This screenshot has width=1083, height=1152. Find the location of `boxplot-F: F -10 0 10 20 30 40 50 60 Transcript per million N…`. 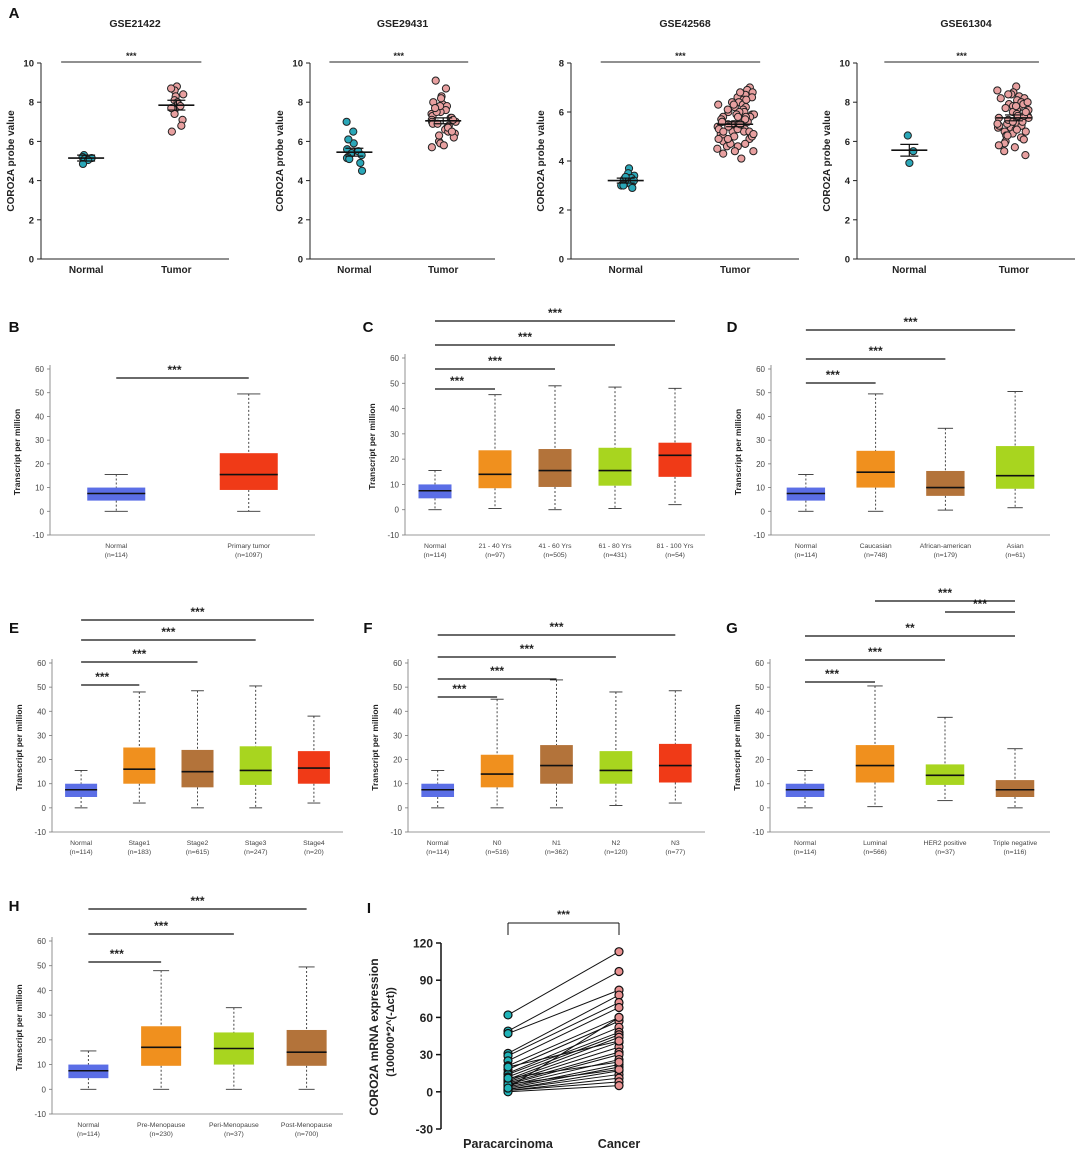

boxplot-F: F -10 0 10 20 30 40 50 60 Transcript per million N… is located at coordinates (534, 738).